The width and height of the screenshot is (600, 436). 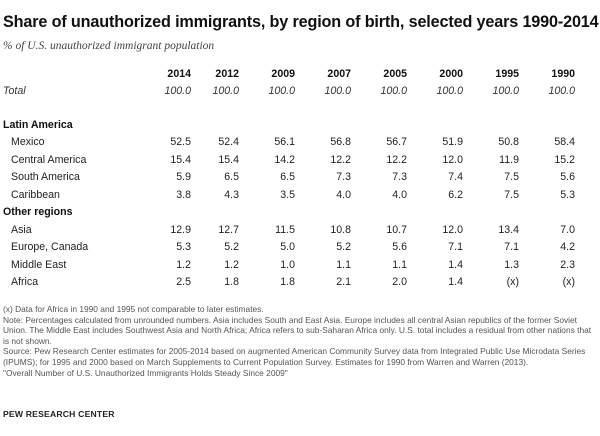 I want to click on table-cell: 5.0, so click(x=287, y=247).